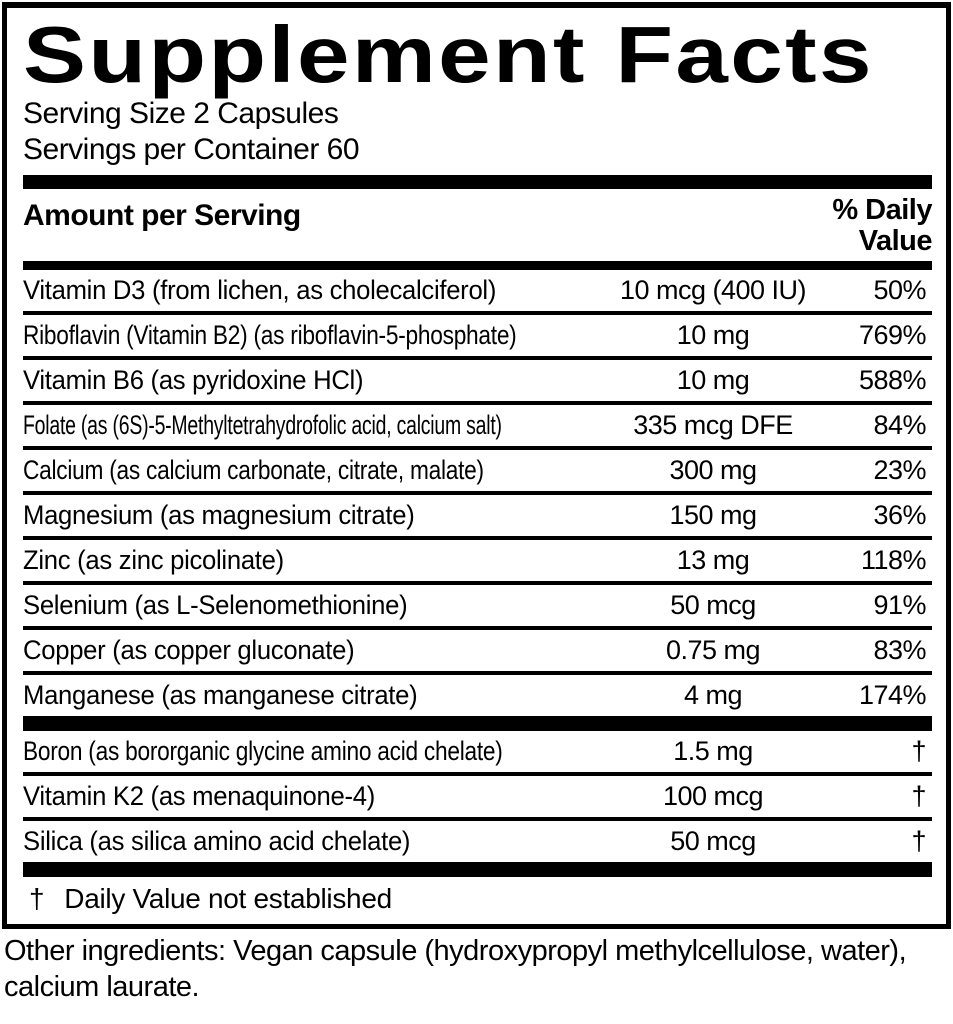  I want to click on nutrient-name-cell: Manganese (as manganese citrate), so click(312, 695).